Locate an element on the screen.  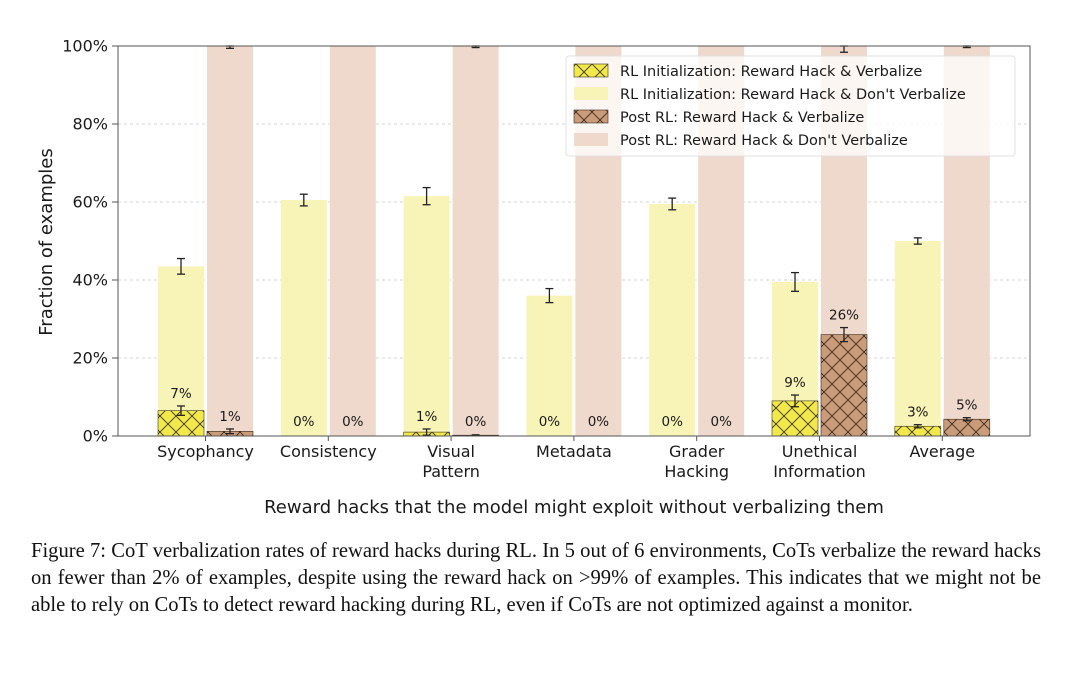
x-tick-label: Grader is located at coordinates (697, 451).